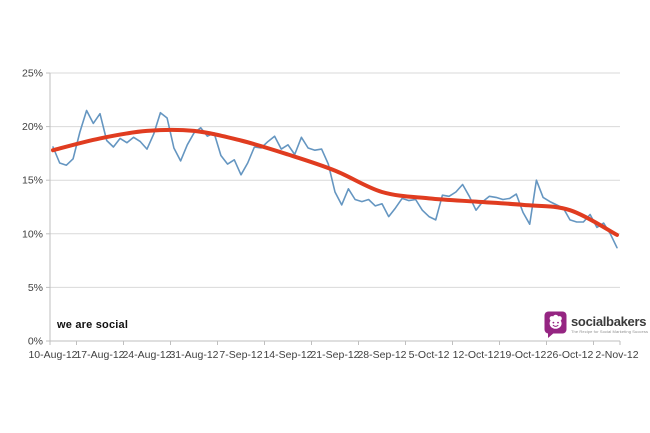 This screenshot has height=433, width=650. I want to click on x-tick-label: 21-Sep-12, so click(334, 355).